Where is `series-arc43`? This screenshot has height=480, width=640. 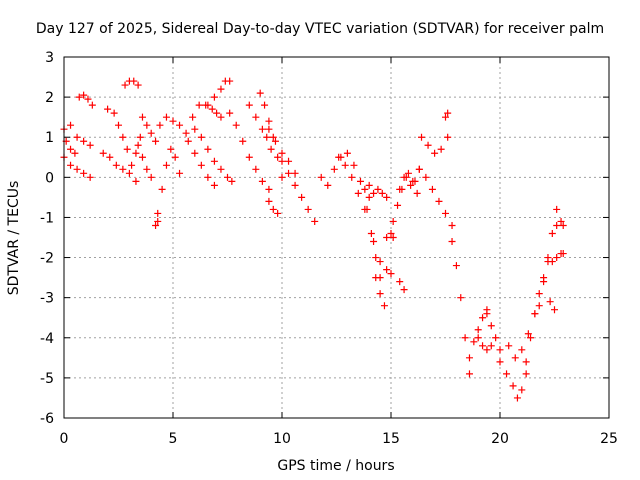 series-arc43 is located at coordinates (548, 257).